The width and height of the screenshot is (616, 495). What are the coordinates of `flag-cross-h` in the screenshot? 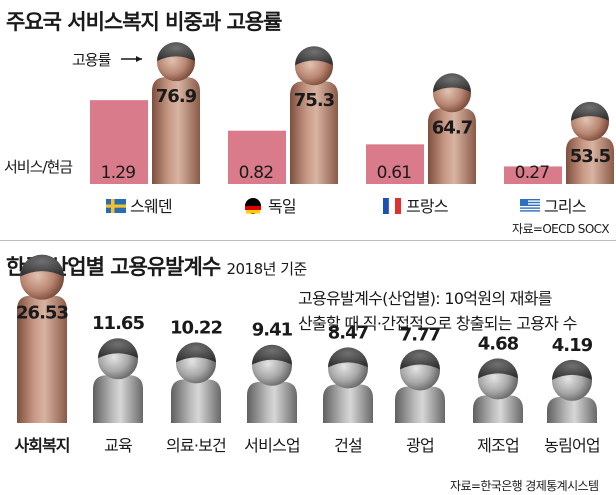 It's located at (116, 206).